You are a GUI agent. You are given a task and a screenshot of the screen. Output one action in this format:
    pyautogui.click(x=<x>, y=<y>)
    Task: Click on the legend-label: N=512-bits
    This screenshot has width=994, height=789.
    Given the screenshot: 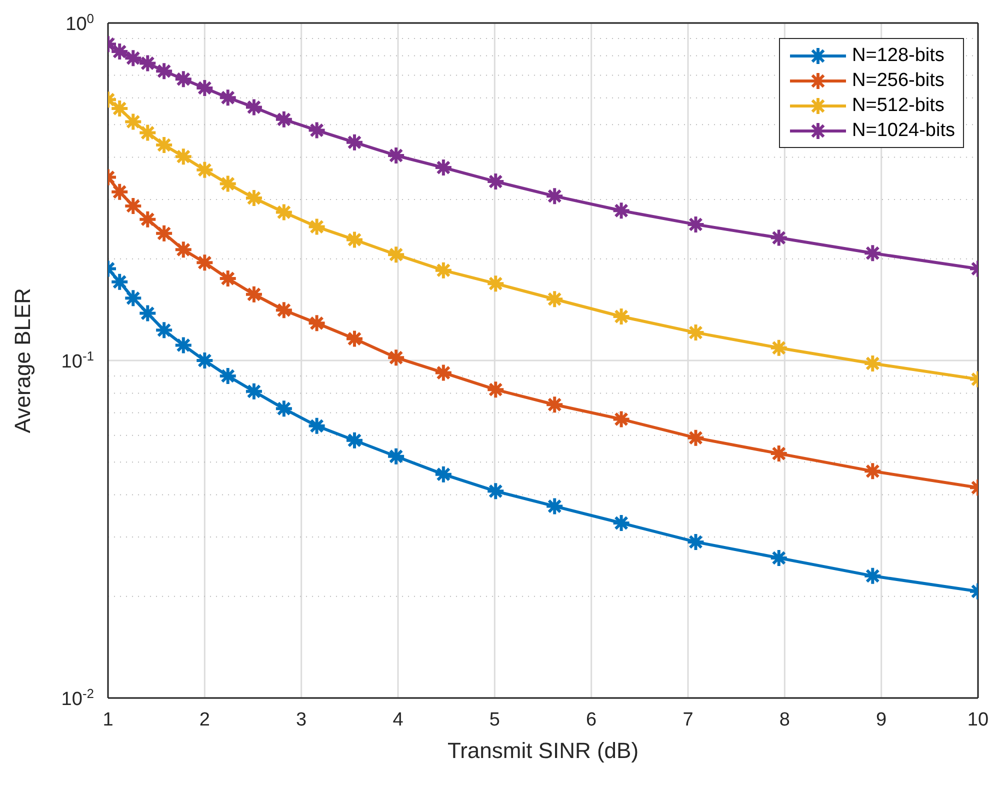 What is the action you would take?
    pyautogui.click(x=898, y=105)
    